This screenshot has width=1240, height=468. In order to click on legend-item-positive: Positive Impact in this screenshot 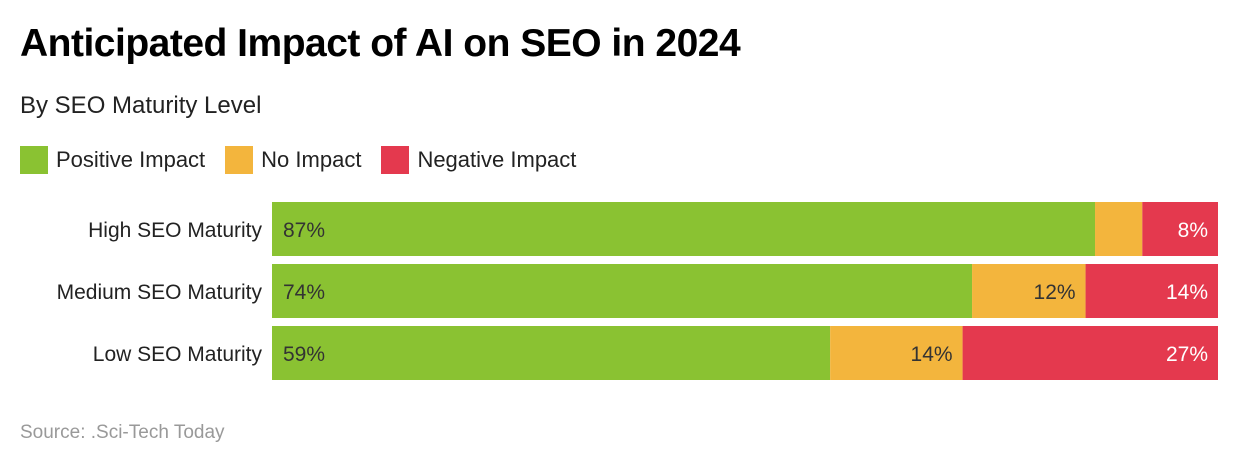, I will do `click(112, 160)`.